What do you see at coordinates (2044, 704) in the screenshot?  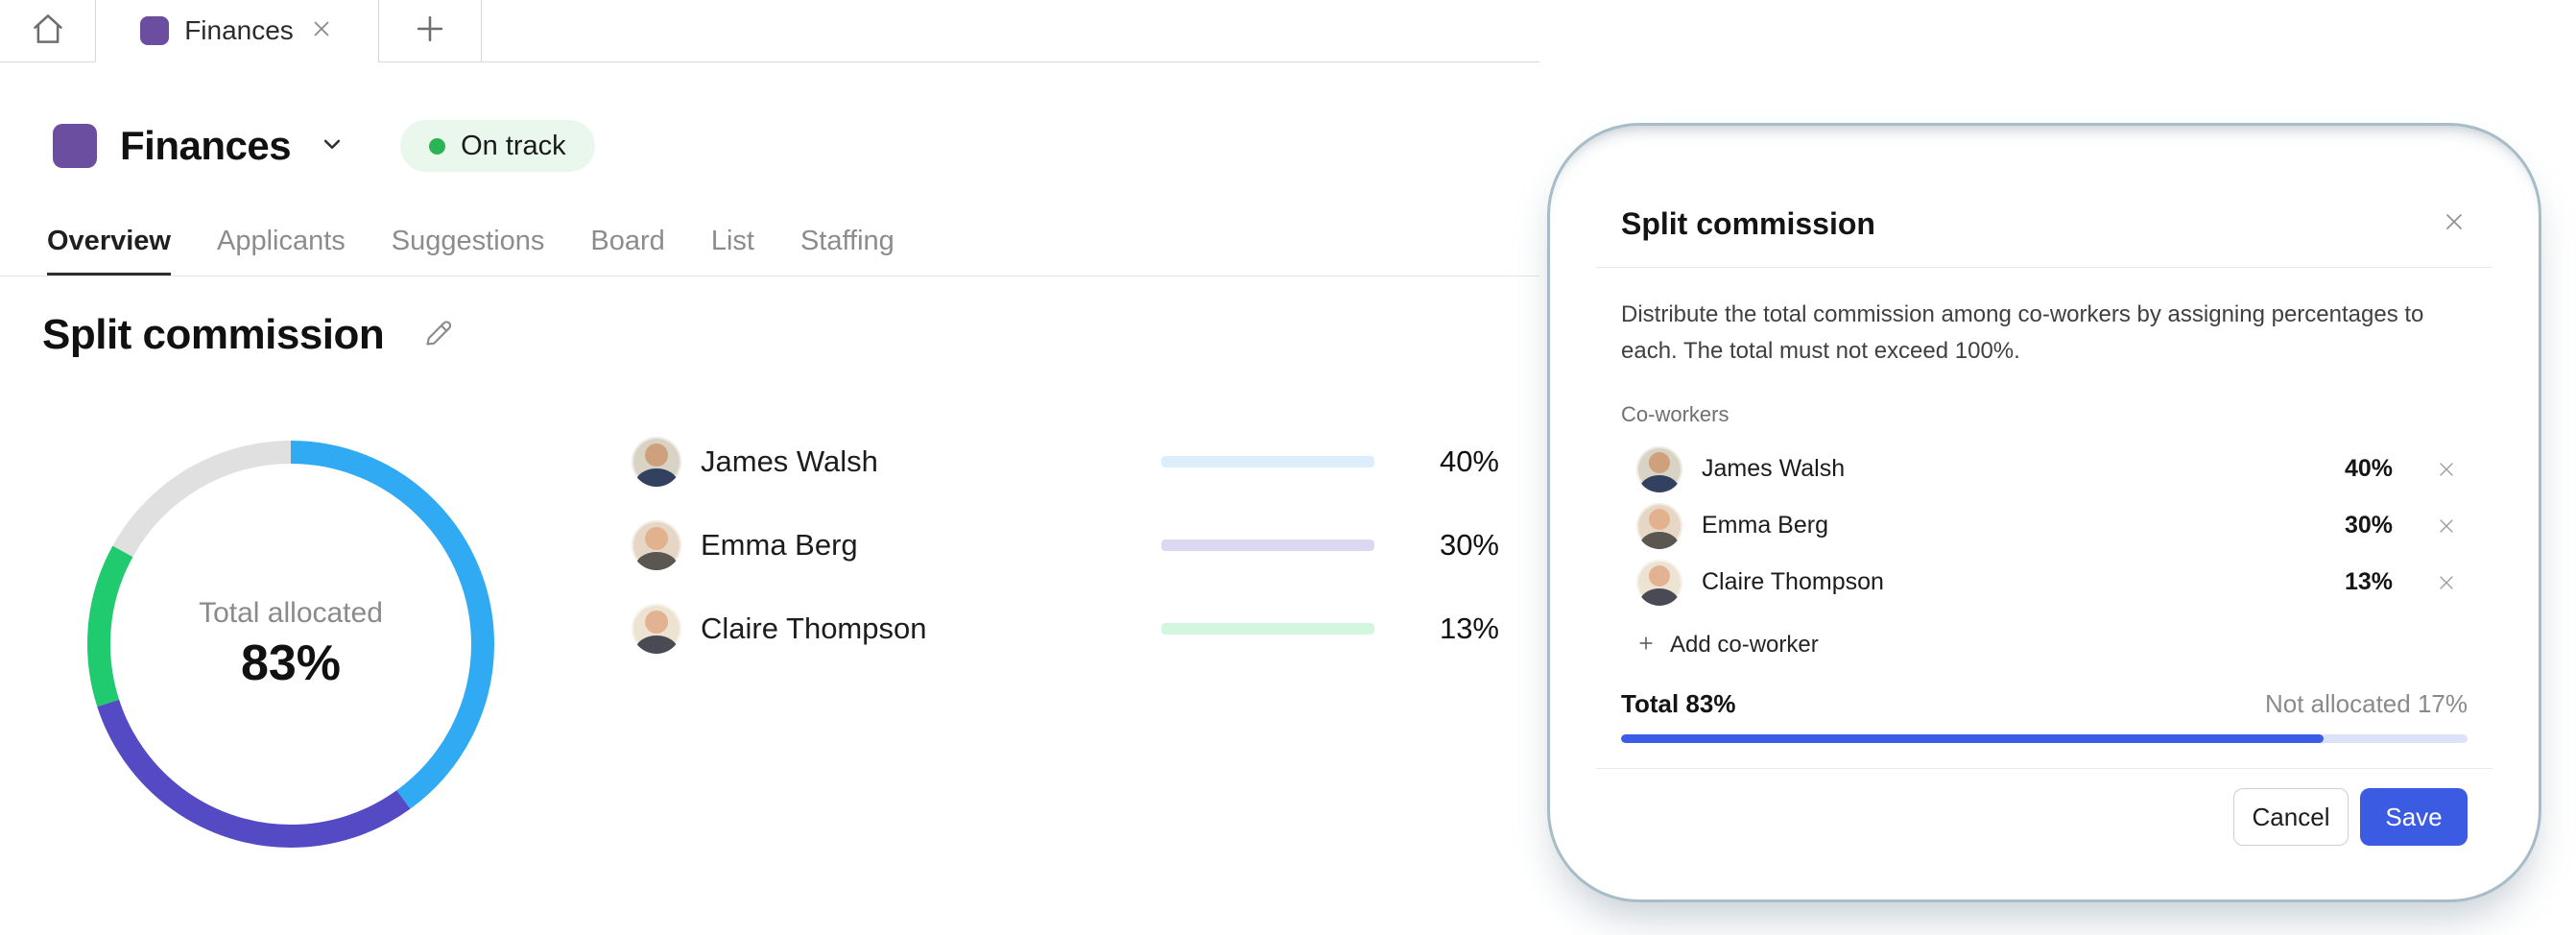 I see `total-row: Total 83% Not allocated 17%` at bounding box center [2044, 704].